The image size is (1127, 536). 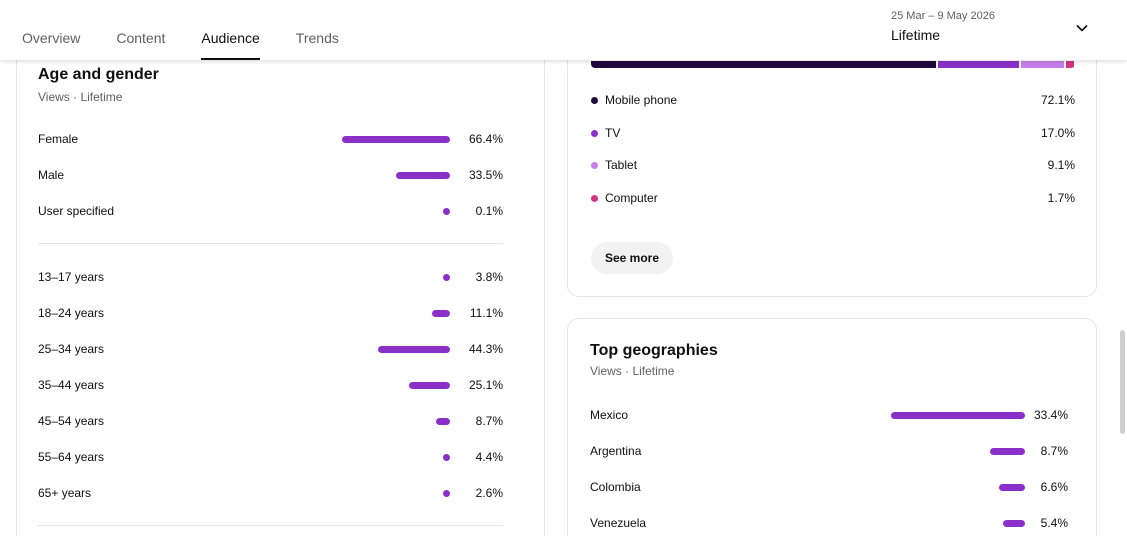 What do you see at coordinates (71, 385) in the screenshot?
I see `age-row-label: 35–44 years` at bounding box center [71, 385].